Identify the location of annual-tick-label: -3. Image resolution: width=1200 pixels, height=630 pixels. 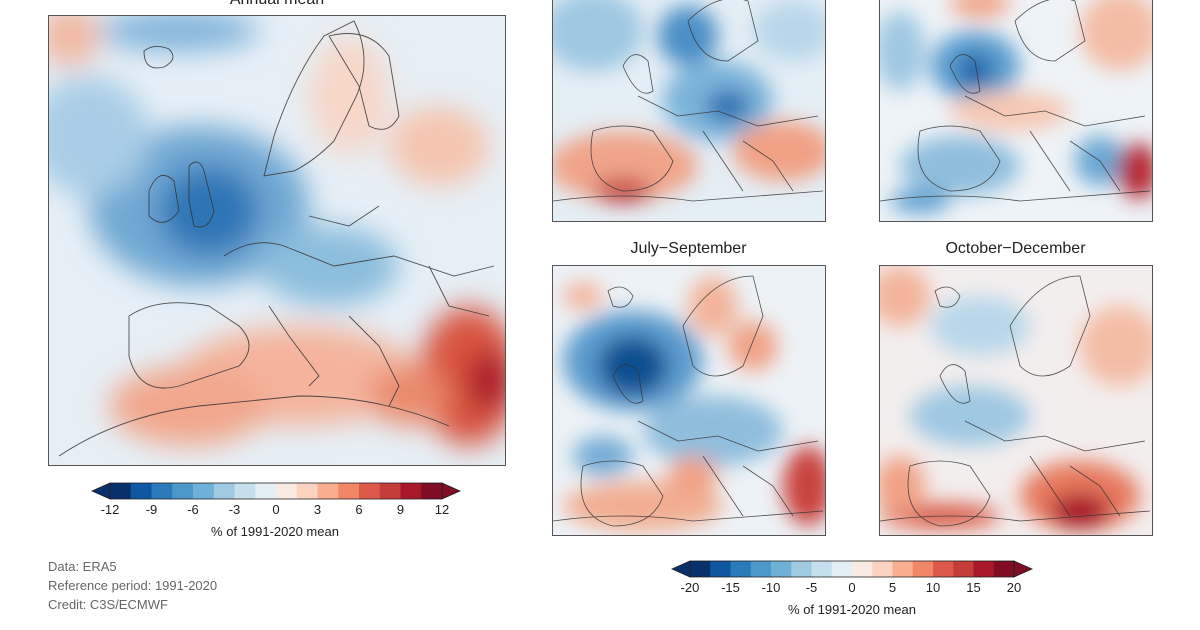
(234, 509).